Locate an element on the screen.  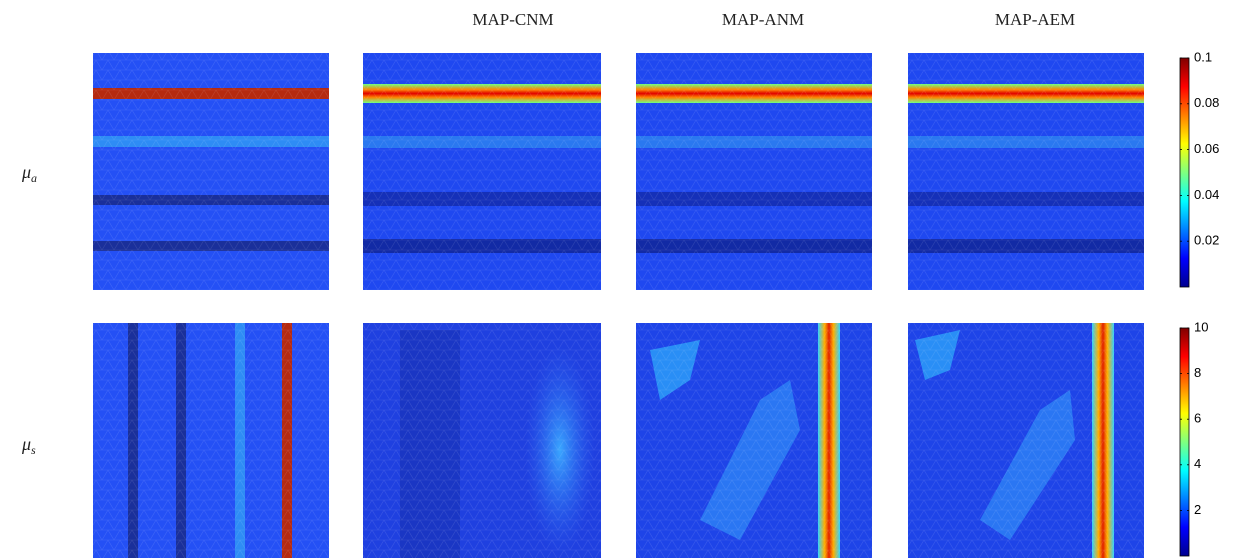
column-header: MAP-CNM is located at coordinates (512, 19).